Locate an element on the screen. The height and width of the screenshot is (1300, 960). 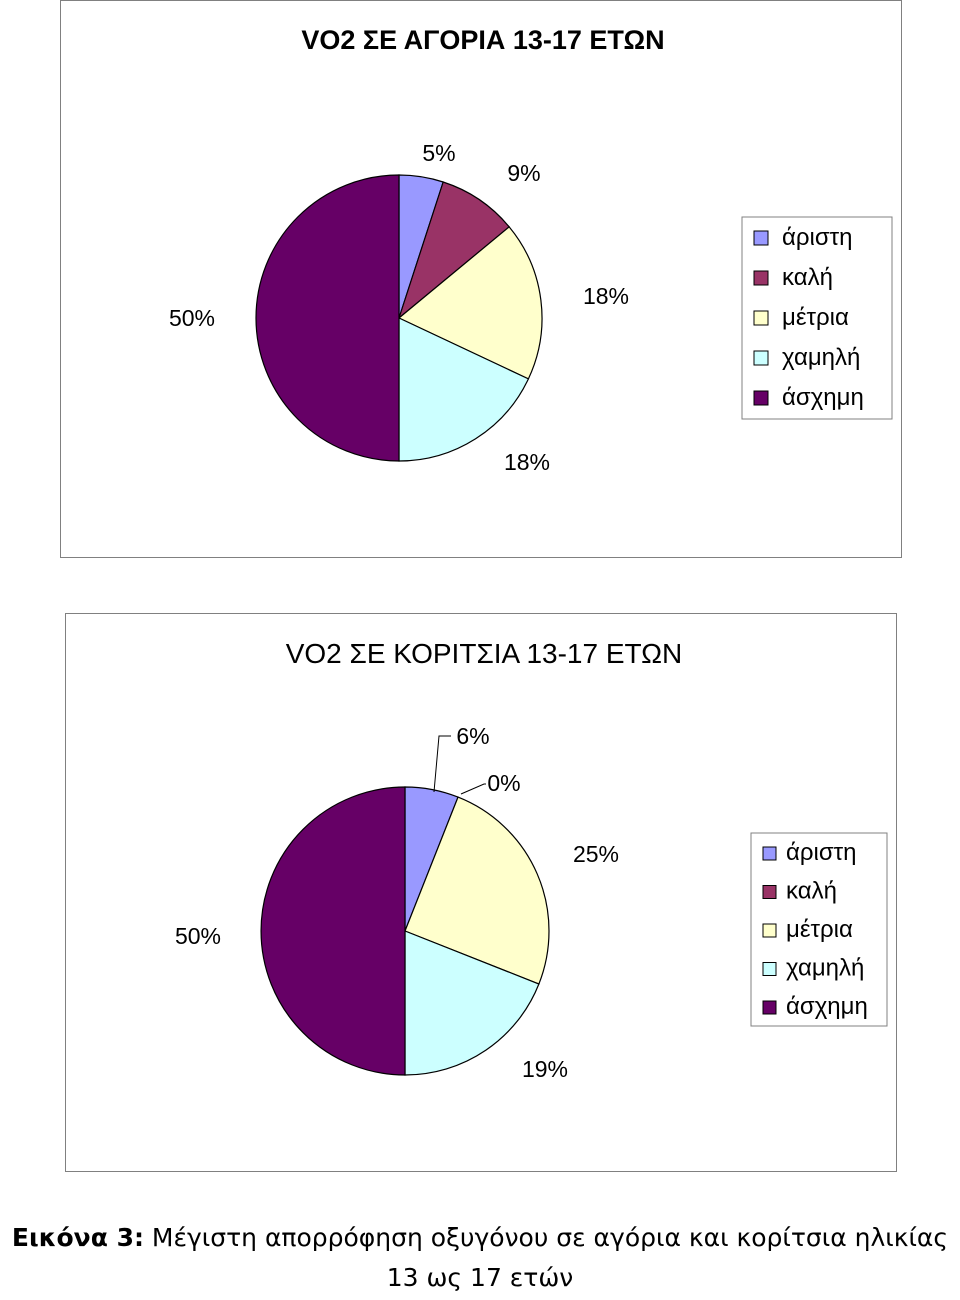
caption-prefix: Εικόνα 3: is located at coordinates (77, 1237).